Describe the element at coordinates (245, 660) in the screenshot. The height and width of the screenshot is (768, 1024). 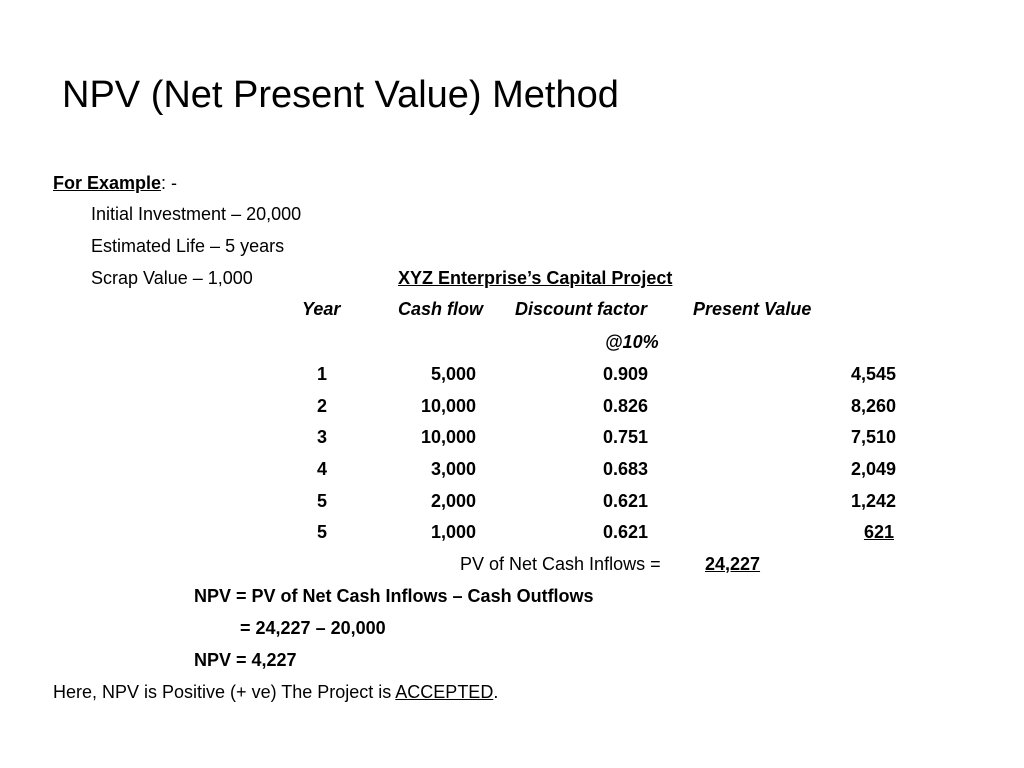
I see `npv-result: NPV = 4,227` at that location.